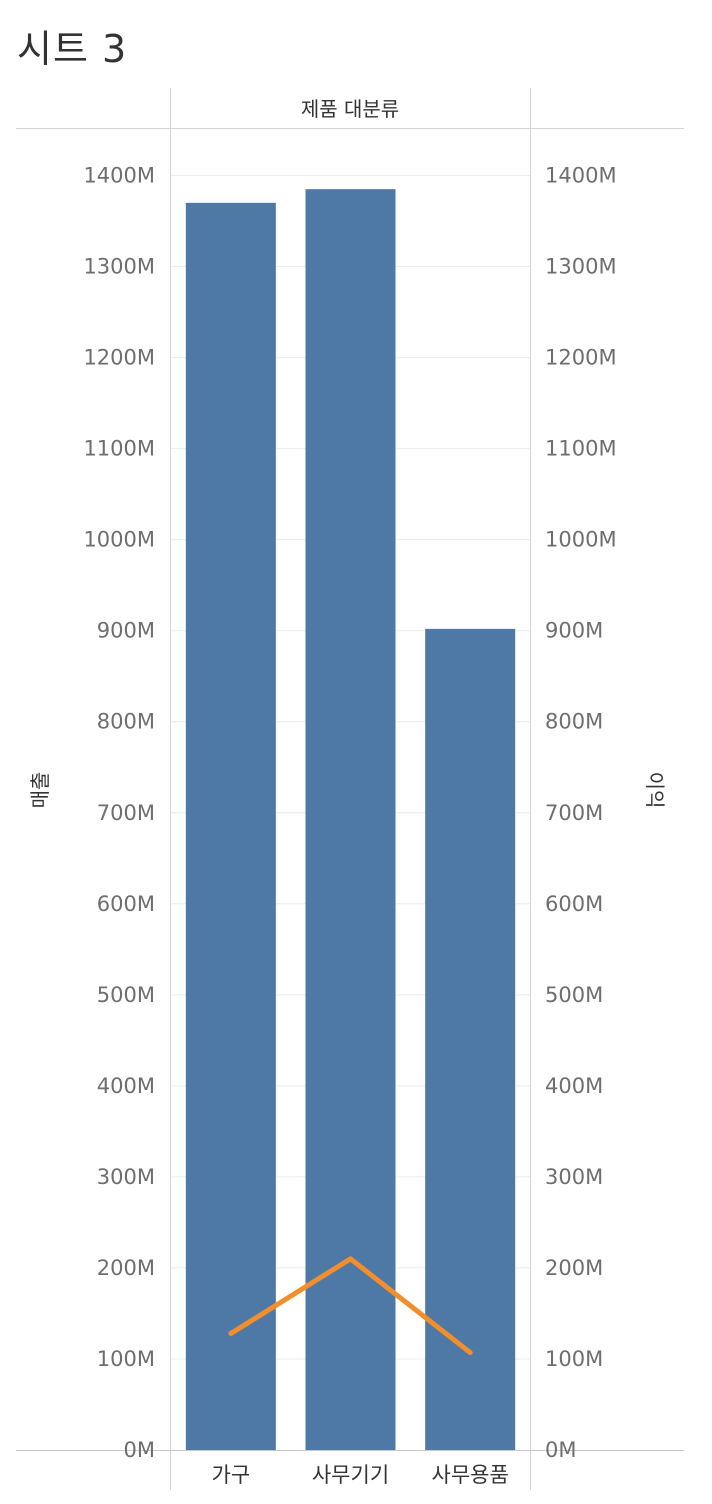  I want to click on sheet-title: 시트 3, so click(72, 49).